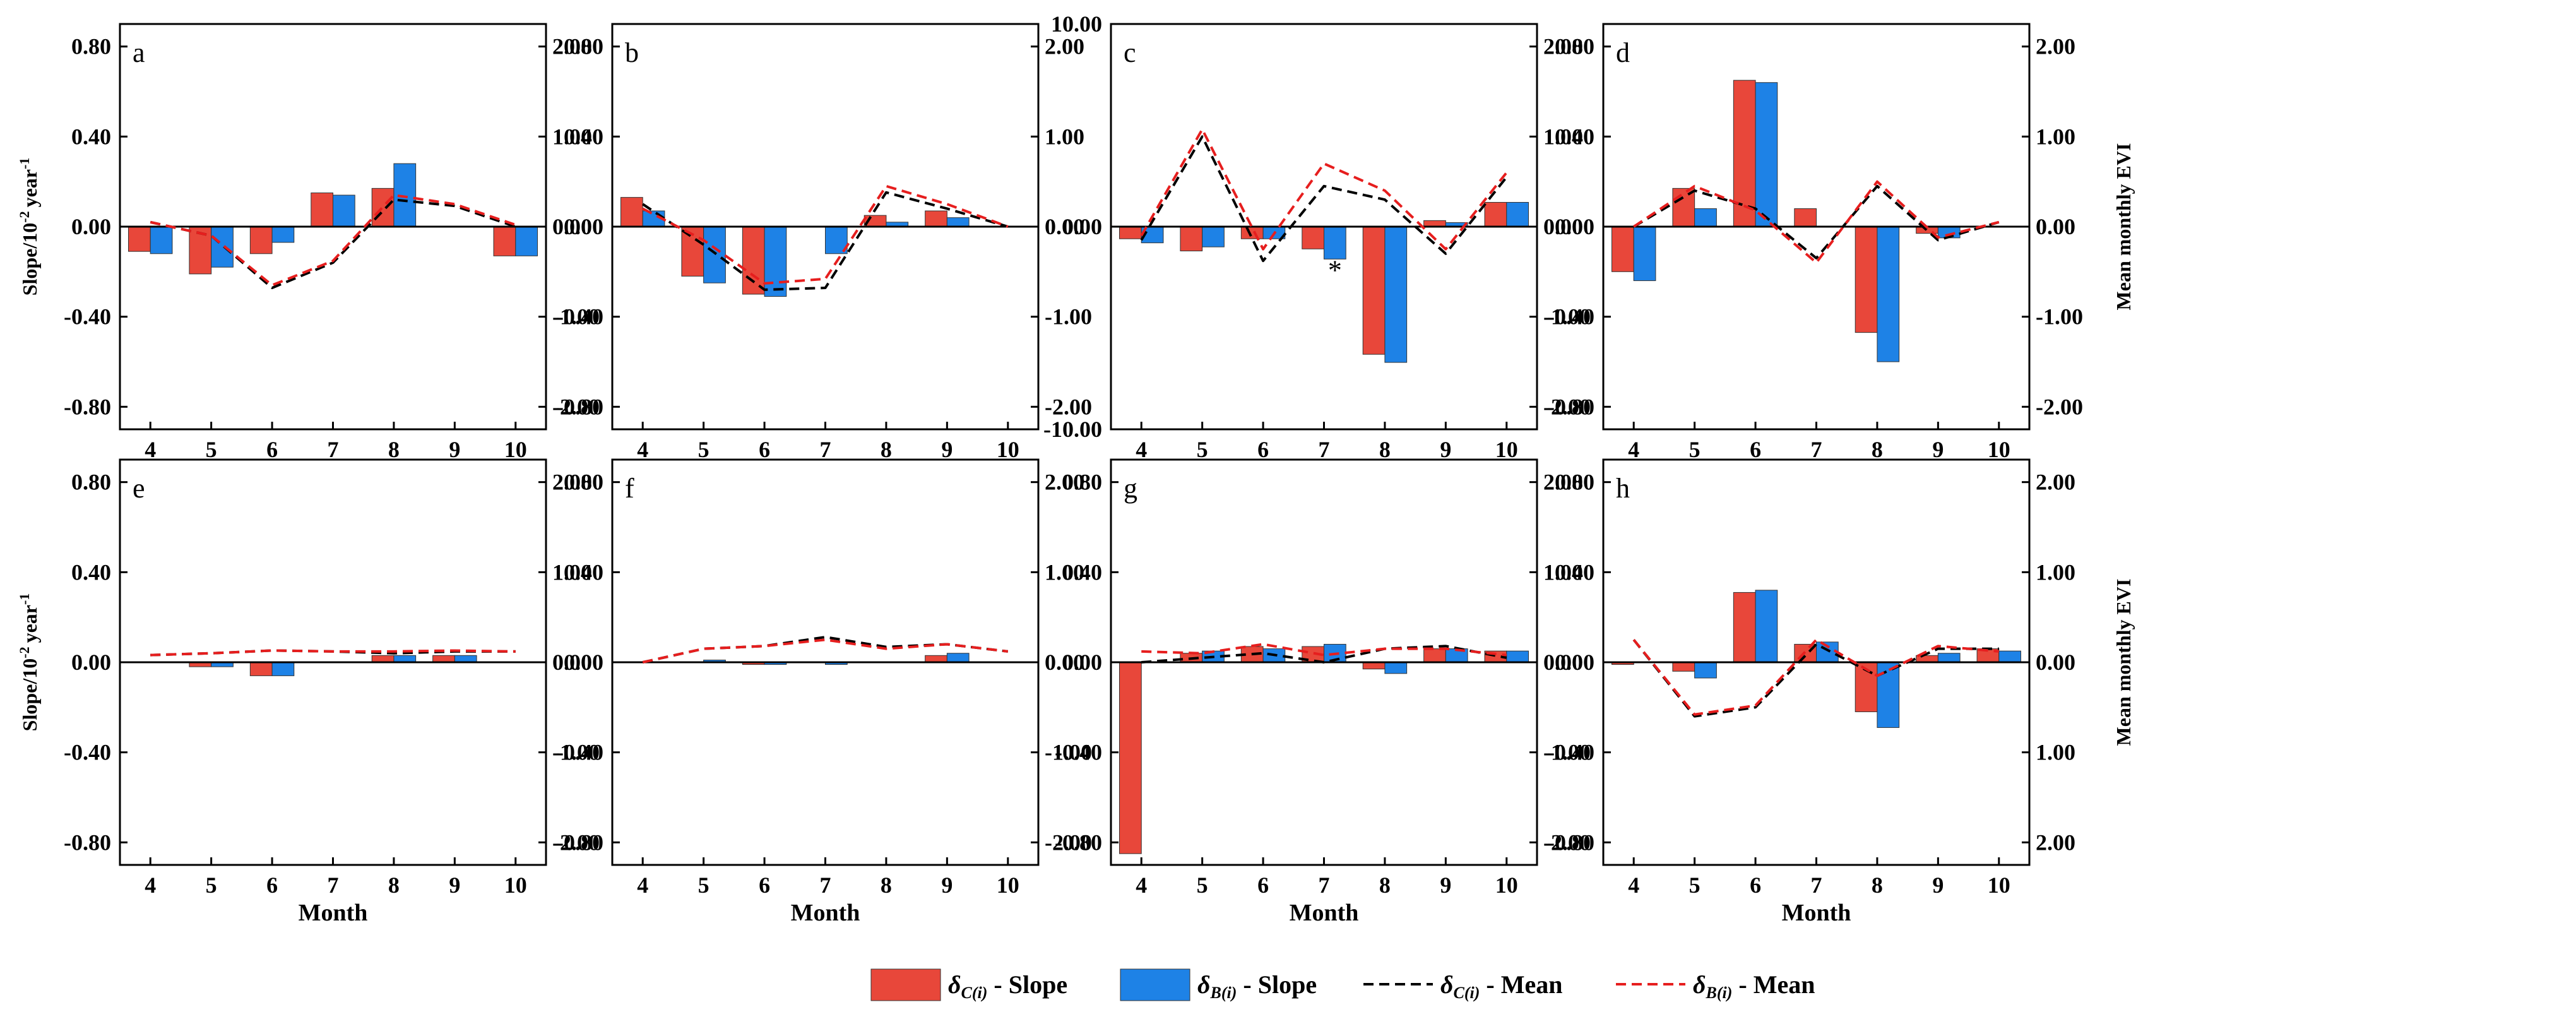 The width and height of the screenshot is (2576, 1024). I want to click on legend-swatch, so click(1155, 984).